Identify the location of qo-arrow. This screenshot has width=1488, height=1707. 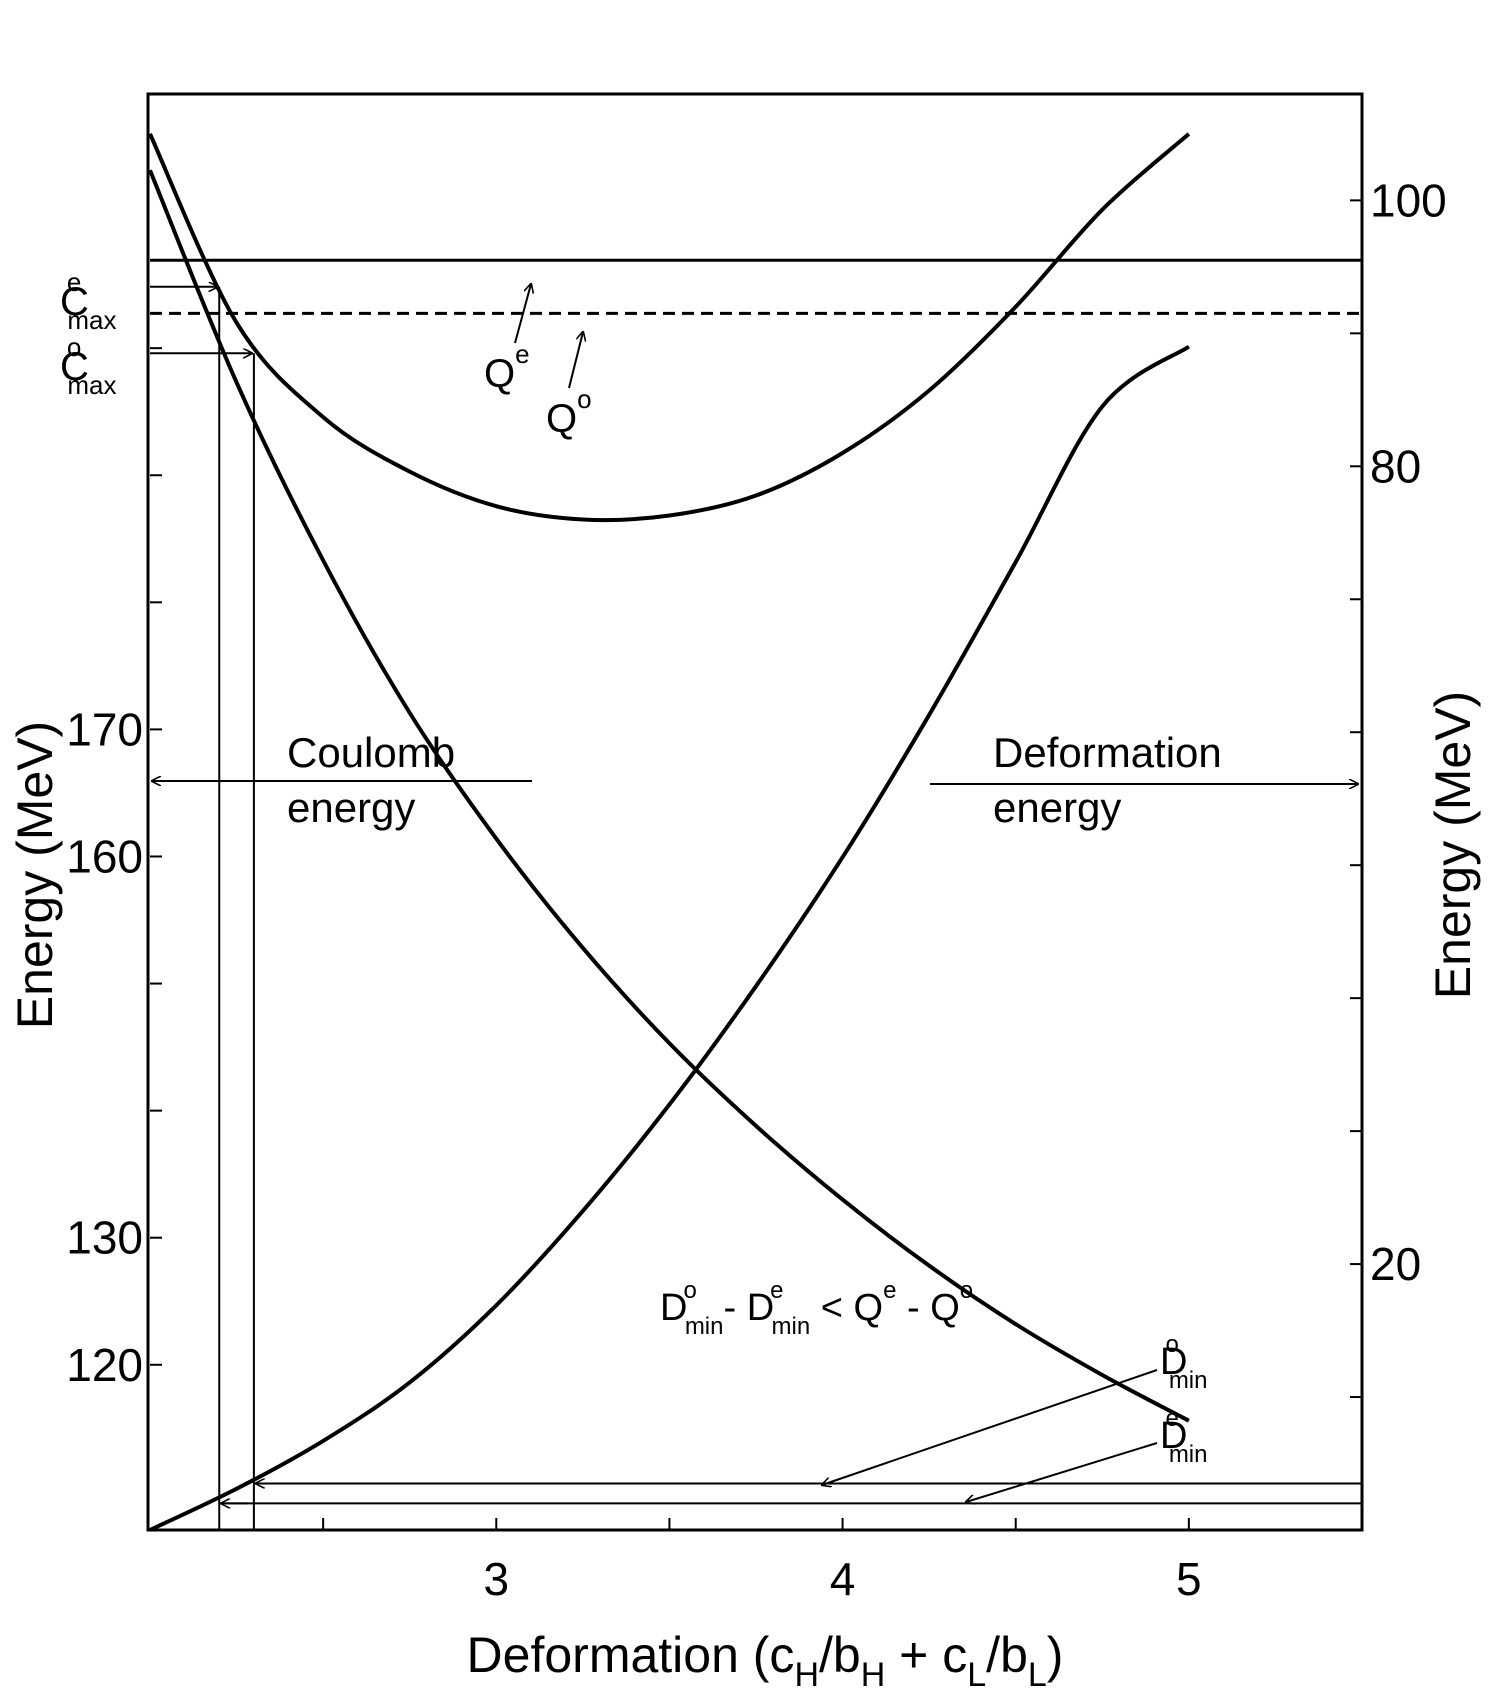
(575, 360).